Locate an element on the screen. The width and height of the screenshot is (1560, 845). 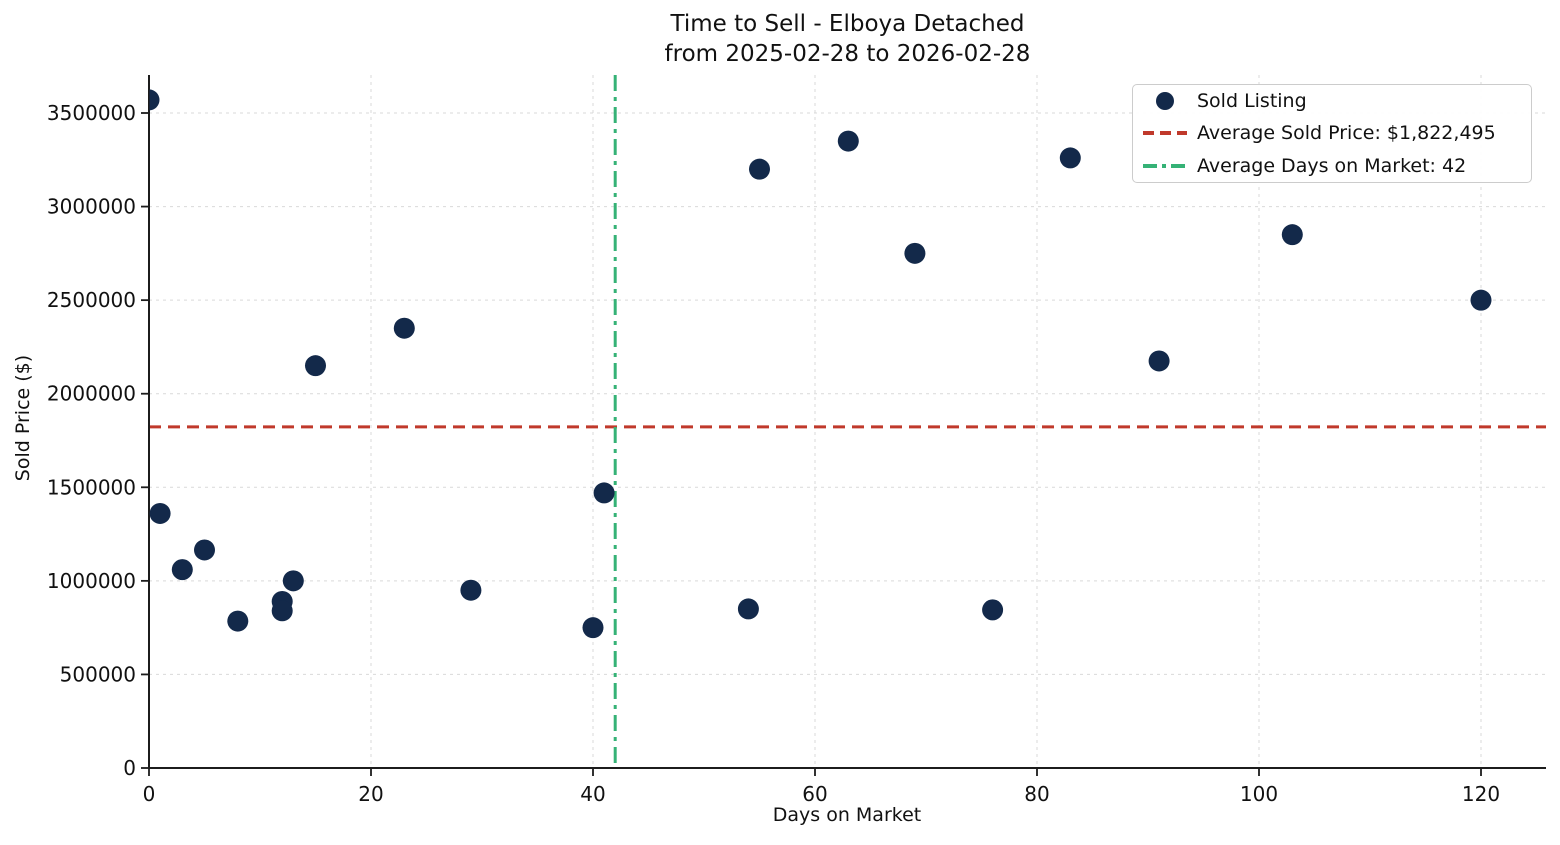
x-tick-label: 20 is located at coordinates (370, 794).